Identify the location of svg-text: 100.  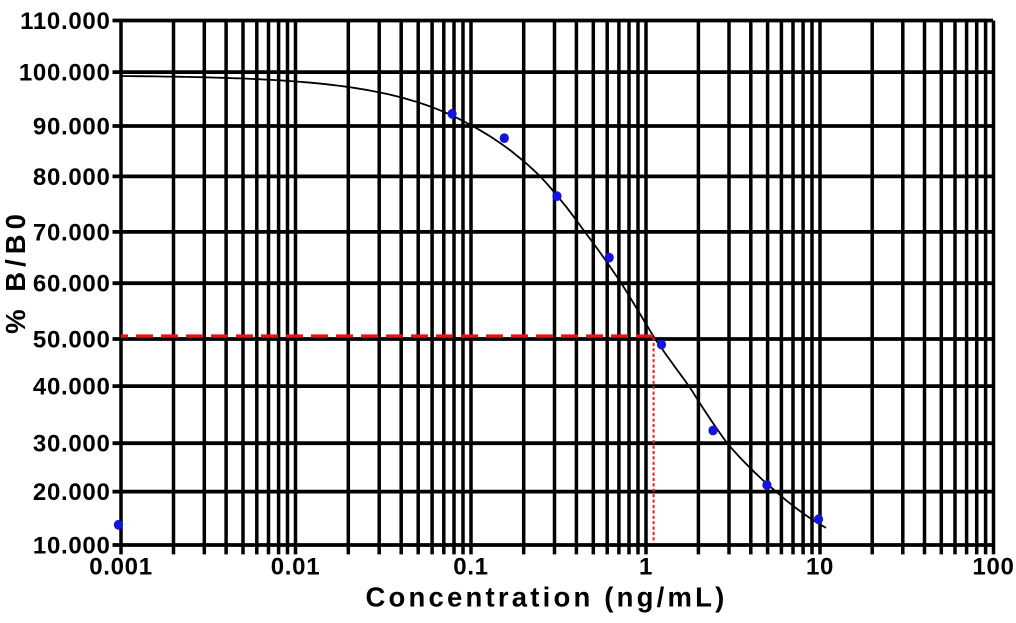
(993, 567).